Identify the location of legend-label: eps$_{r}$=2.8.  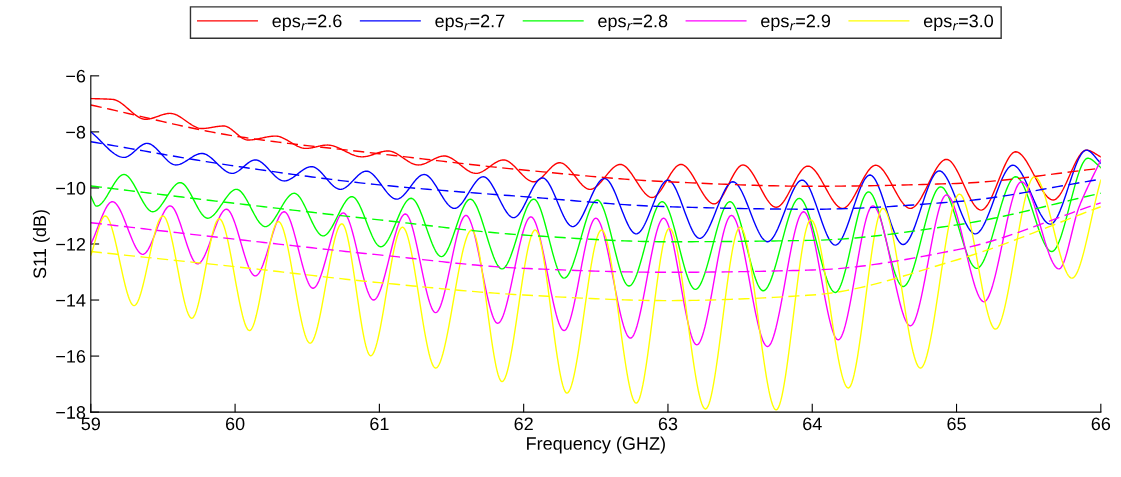
(633, 22).